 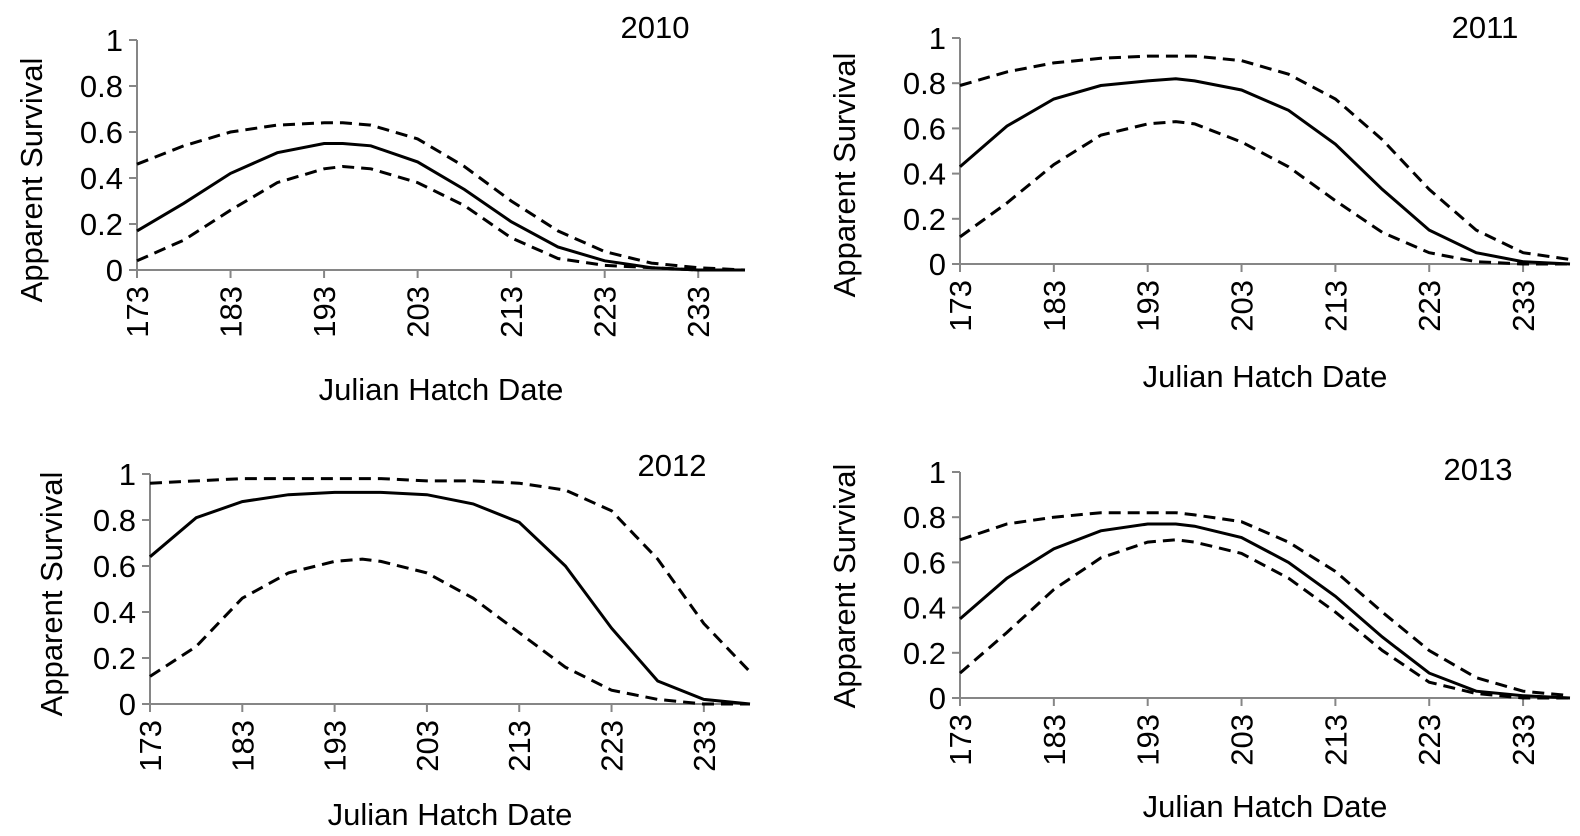 What do you see at coordinates (655, 27) in the screenshot?
I see `chart-title: 2010` at bounding box center [655, 27].